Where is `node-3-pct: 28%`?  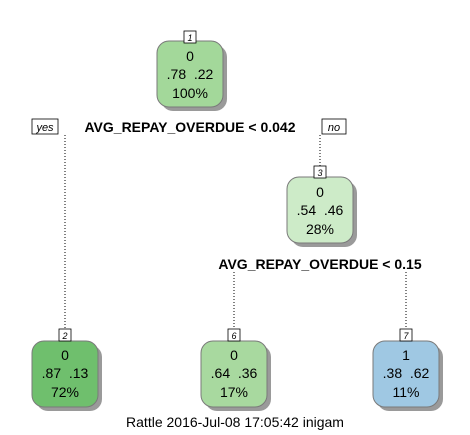 node-3-pct: 28% is located at coordinates (320, 229).